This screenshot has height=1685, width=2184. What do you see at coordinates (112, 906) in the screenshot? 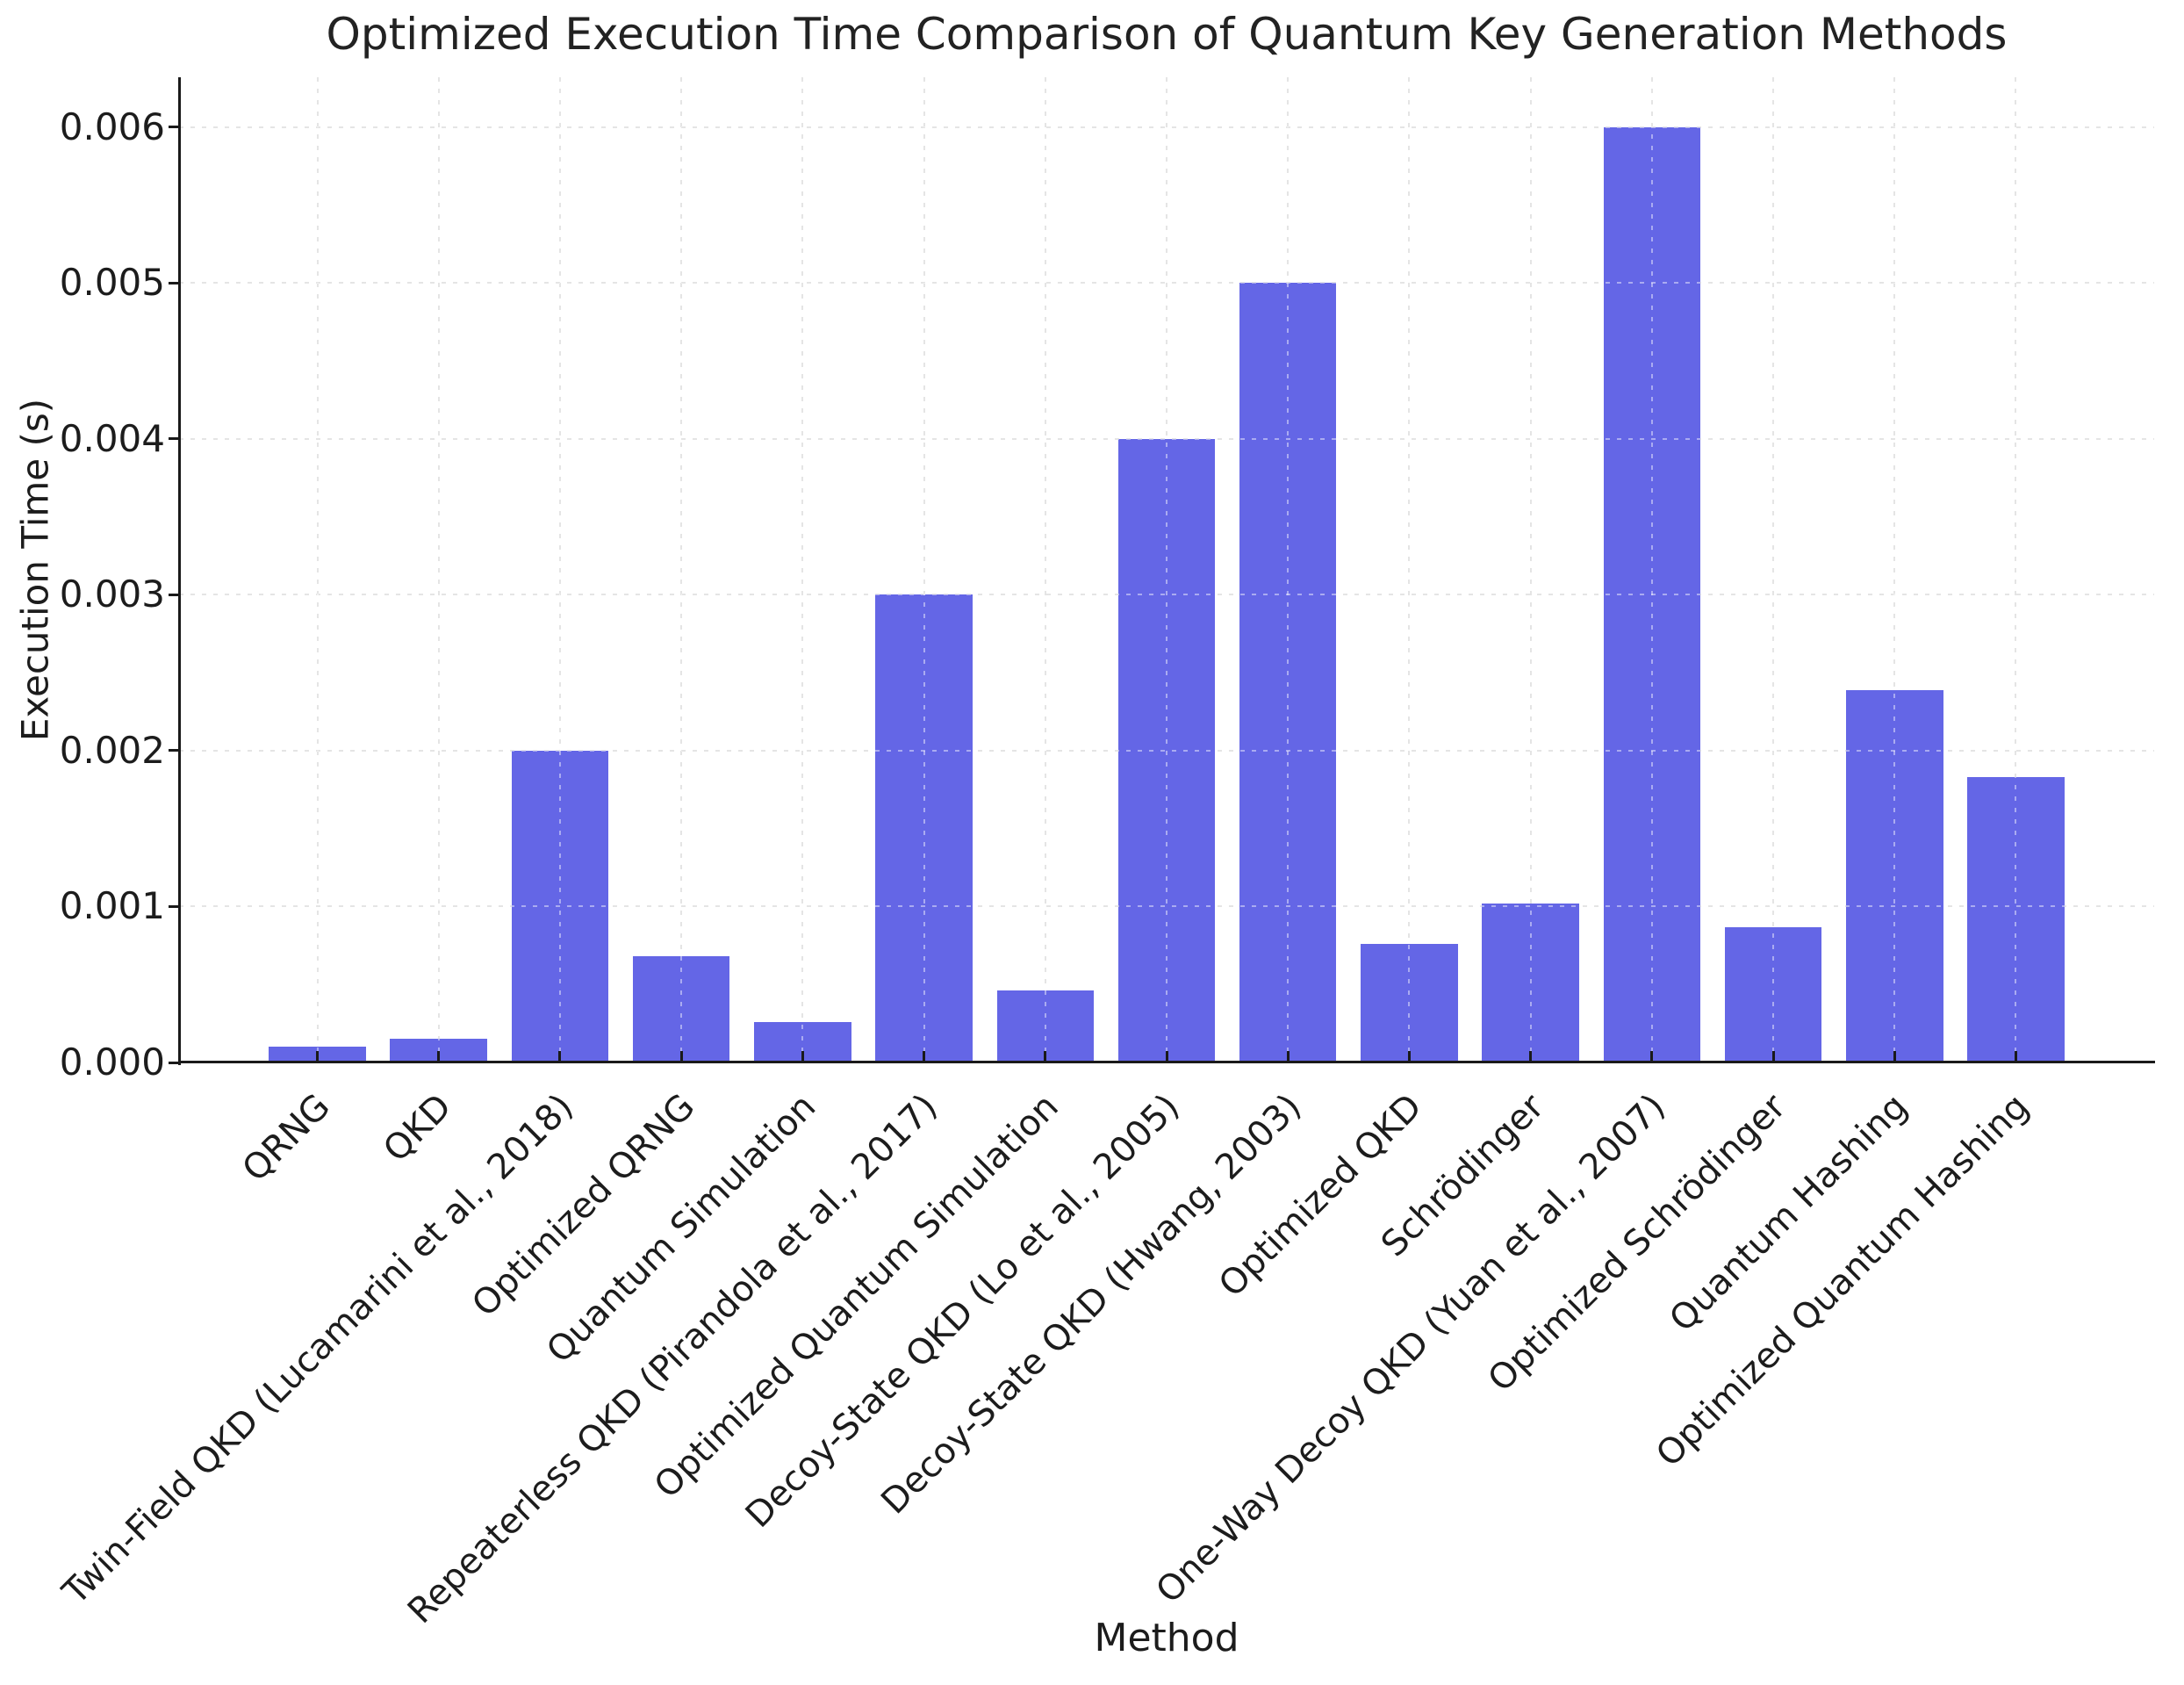
I see `y-tick-label: 0.001` at bounding box center [112, 906].